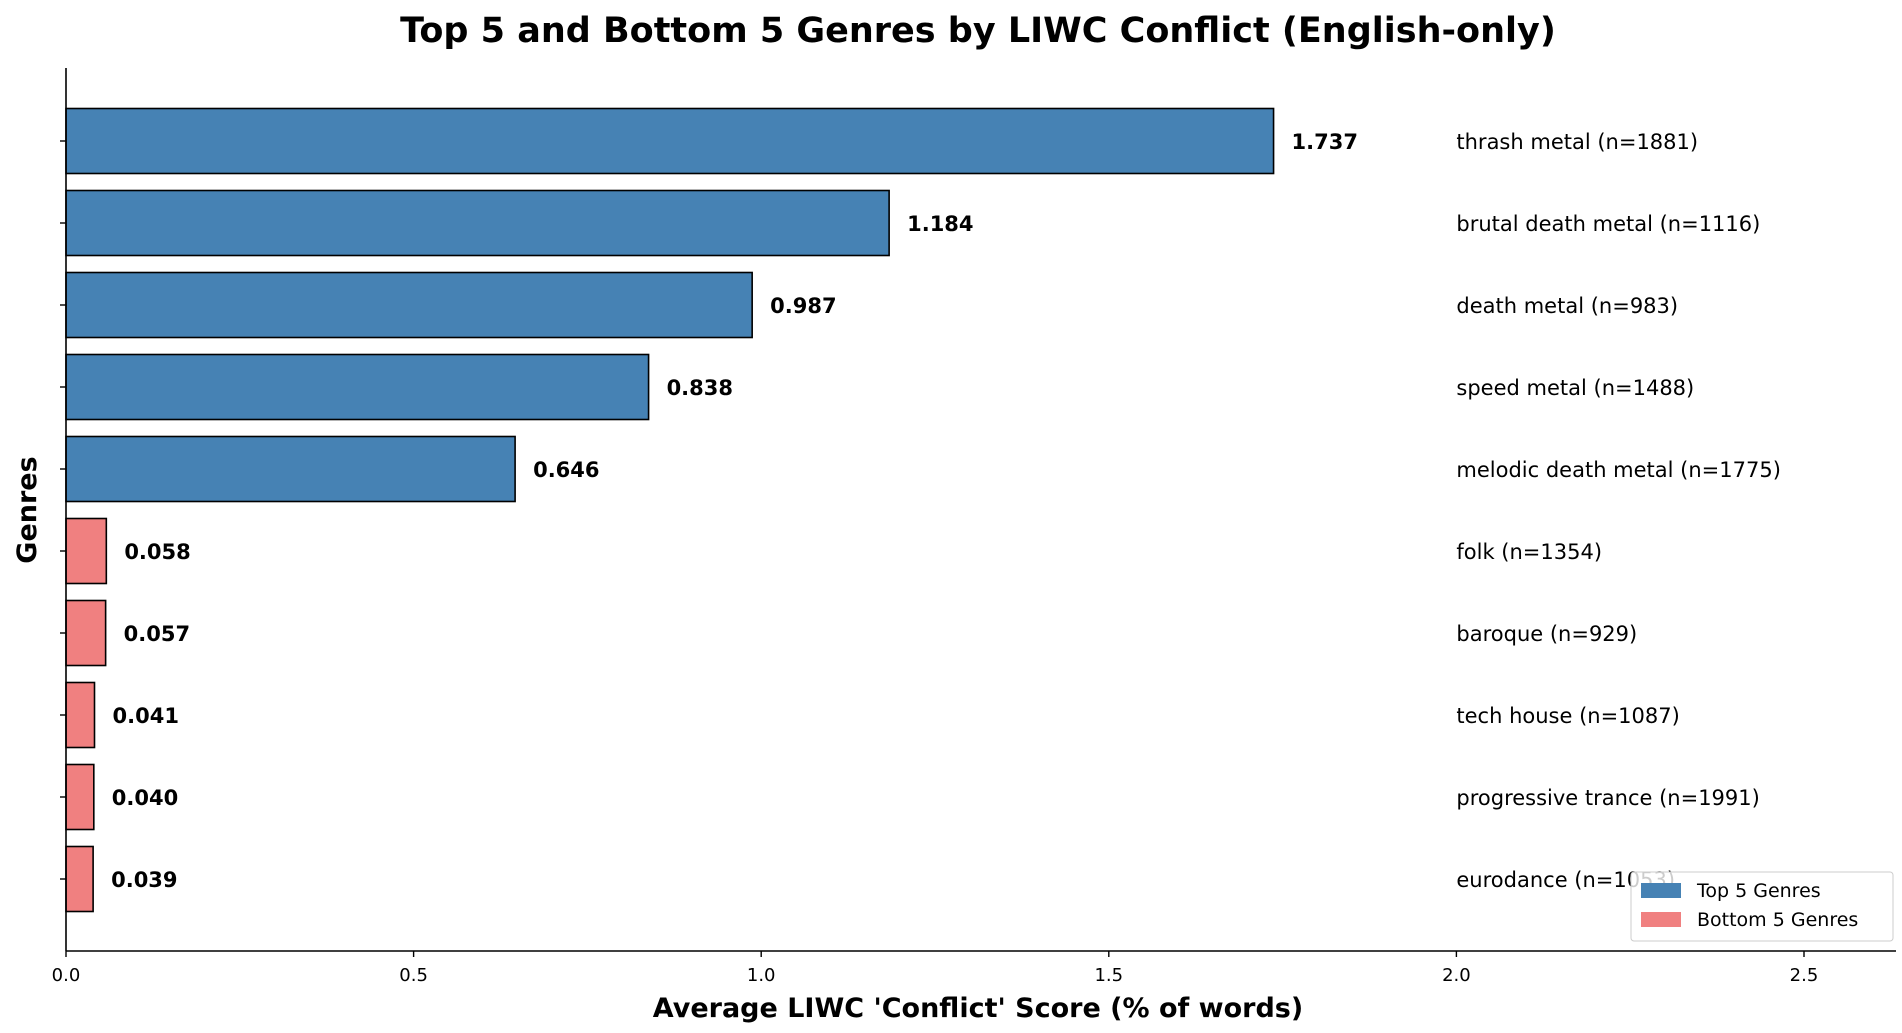  What do you see at coordinates (1661, 890) in the screenshot?
I see `legend-swatch-top` at bounding box center [1661, 890].